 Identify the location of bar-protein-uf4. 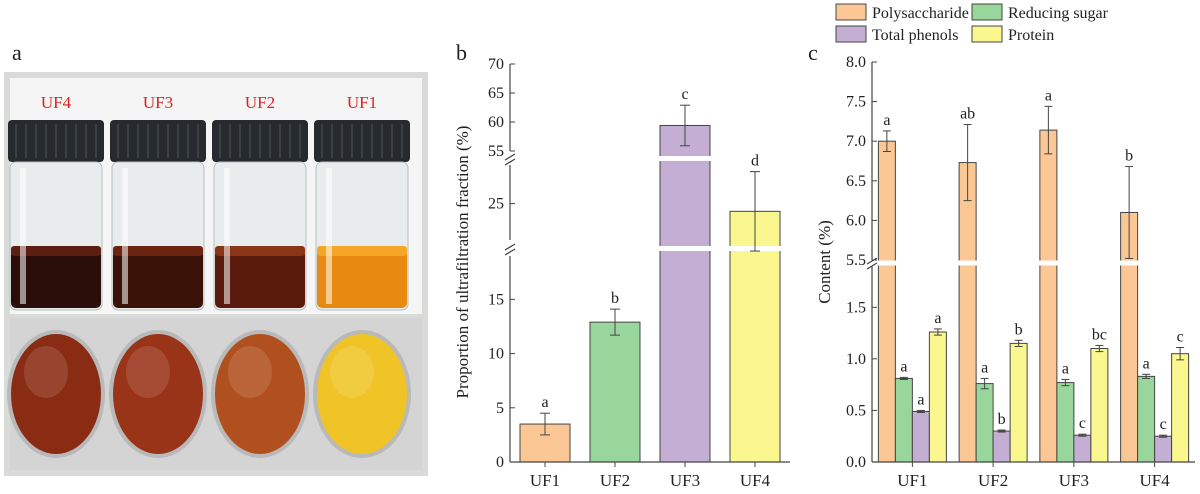
(1180, 408).